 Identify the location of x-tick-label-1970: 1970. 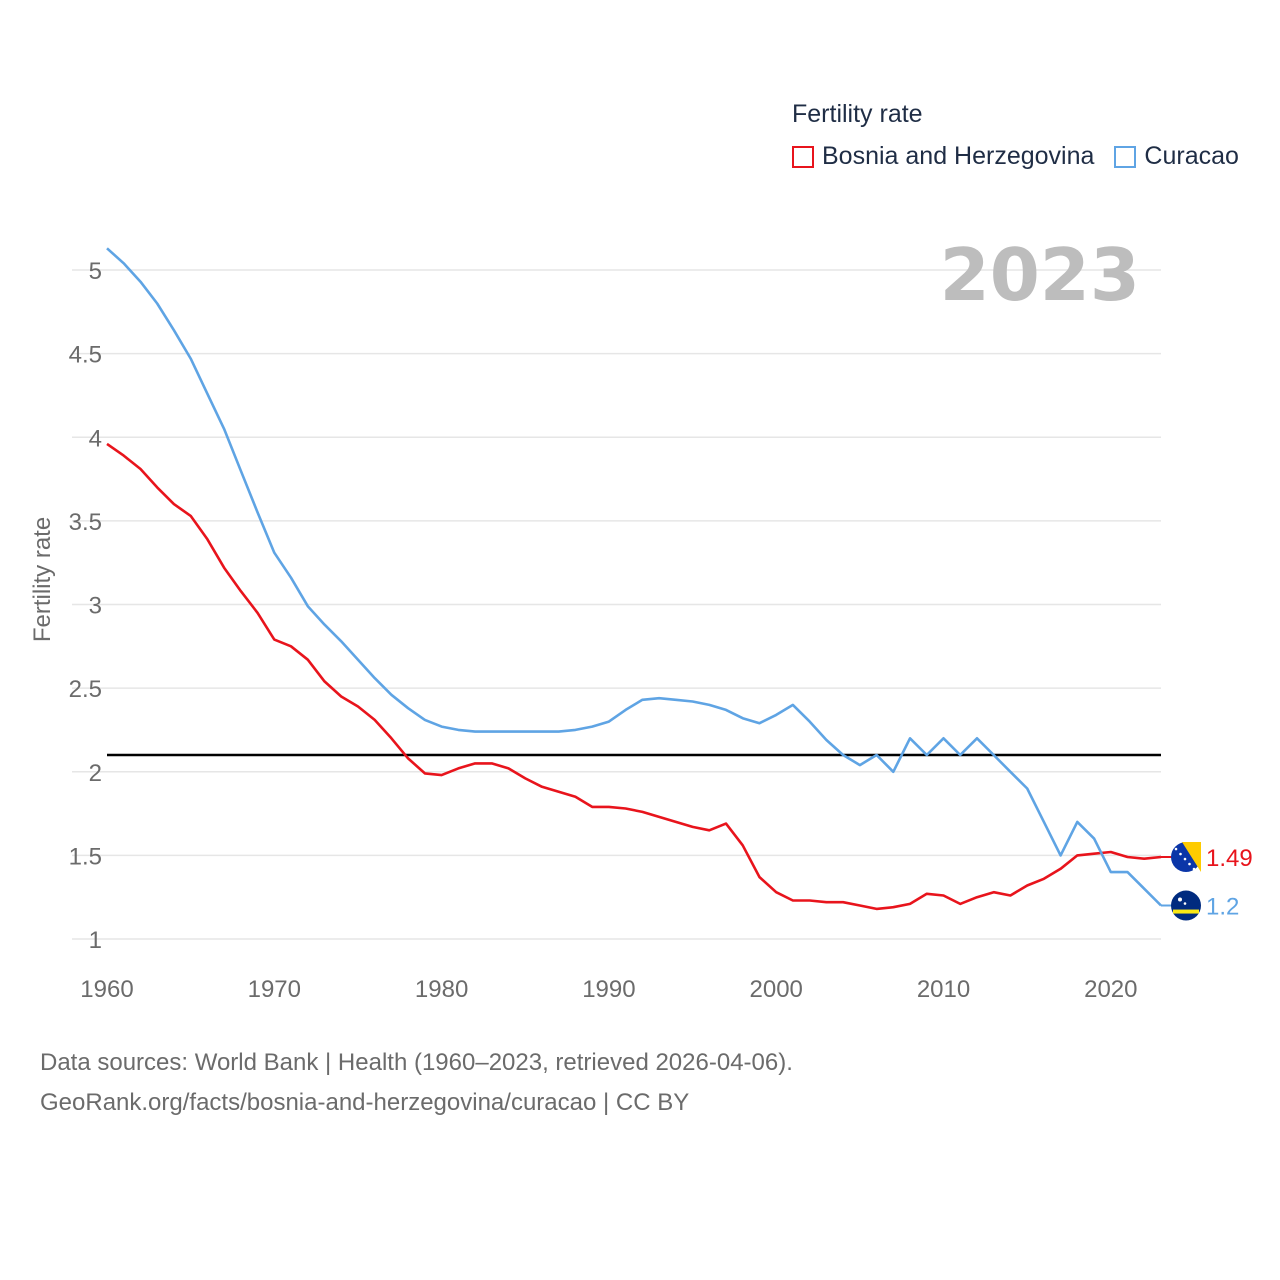
(274, 989).